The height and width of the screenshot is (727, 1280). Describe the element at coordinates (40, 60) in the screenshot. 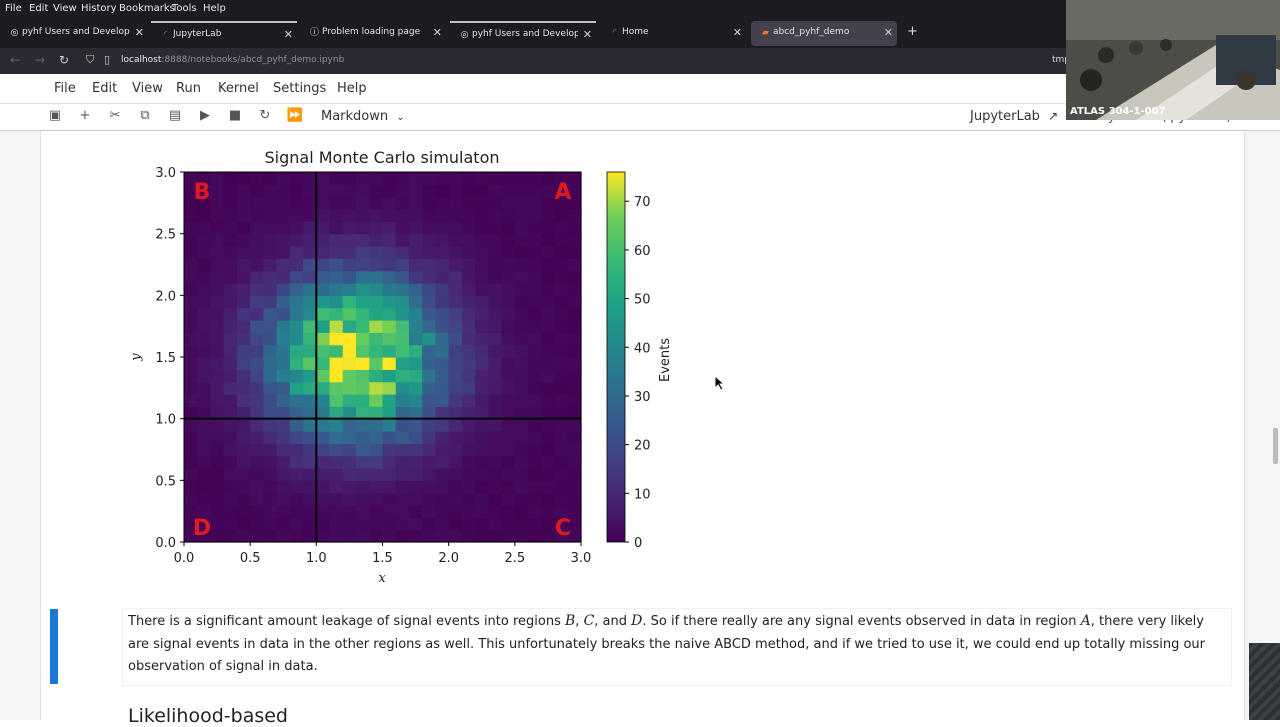

I see `forward-icon: →` at that location.